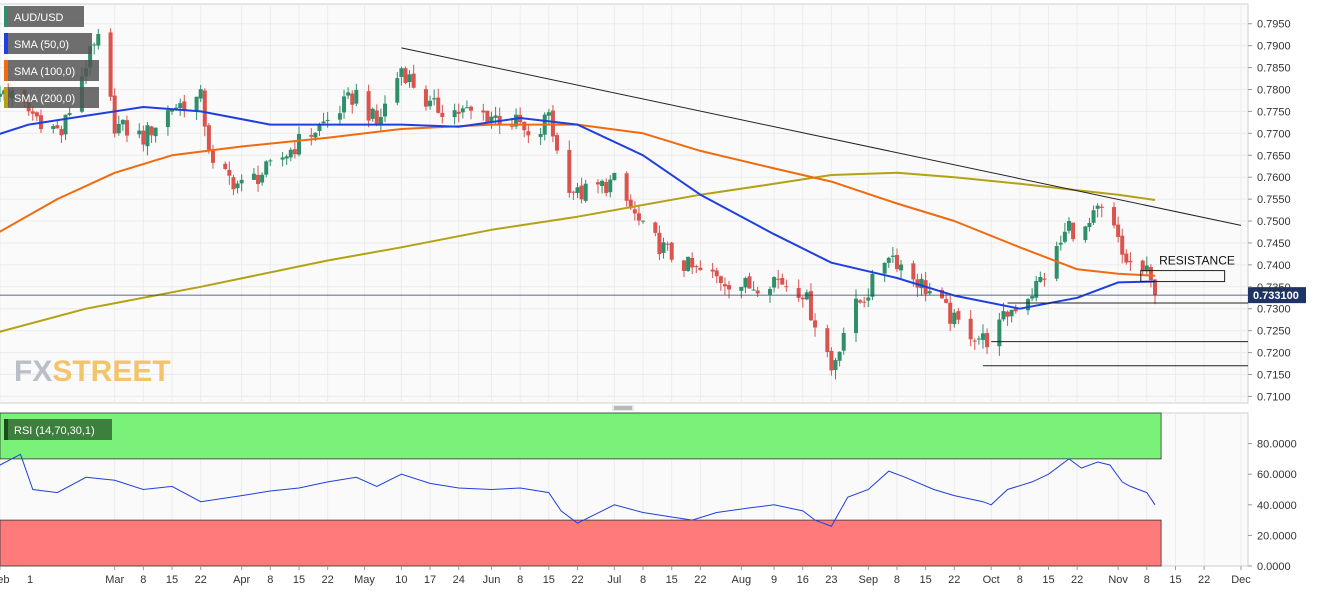 The image size is (1325, 593). I want to click on rsi-y-tick-label: 0.0000, so click(1274, 567).